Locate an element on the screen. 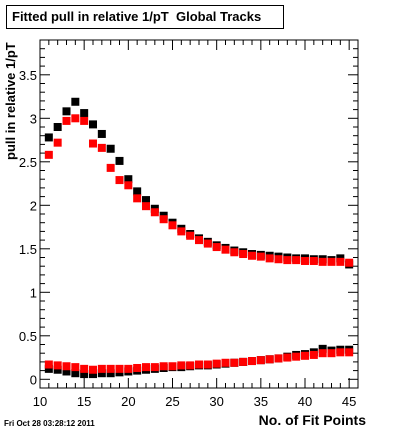  x-tick-label: 25 is located at coordinates (172, 401).